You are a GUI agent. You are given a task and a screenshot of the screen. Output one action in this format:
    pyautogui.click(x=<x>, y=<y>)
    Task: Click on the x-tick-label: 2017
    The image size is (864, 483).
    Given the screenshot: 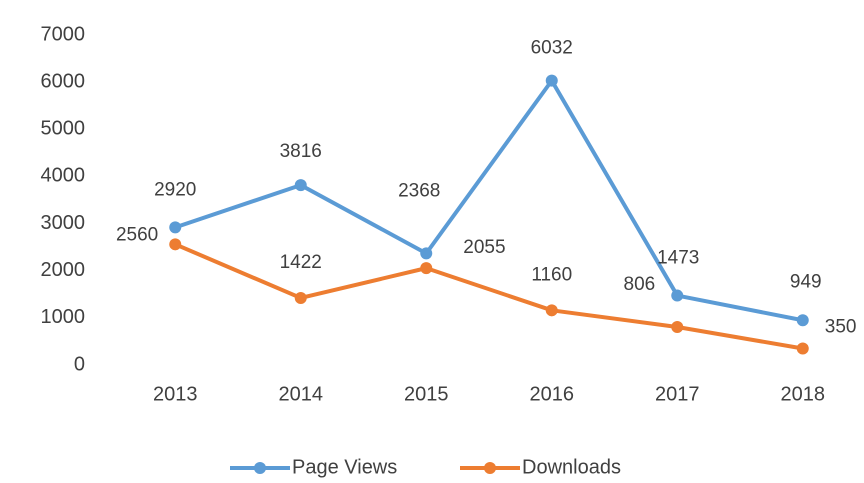 What is the action you would take?
    pyautogui.click(x=677, y=394)
    